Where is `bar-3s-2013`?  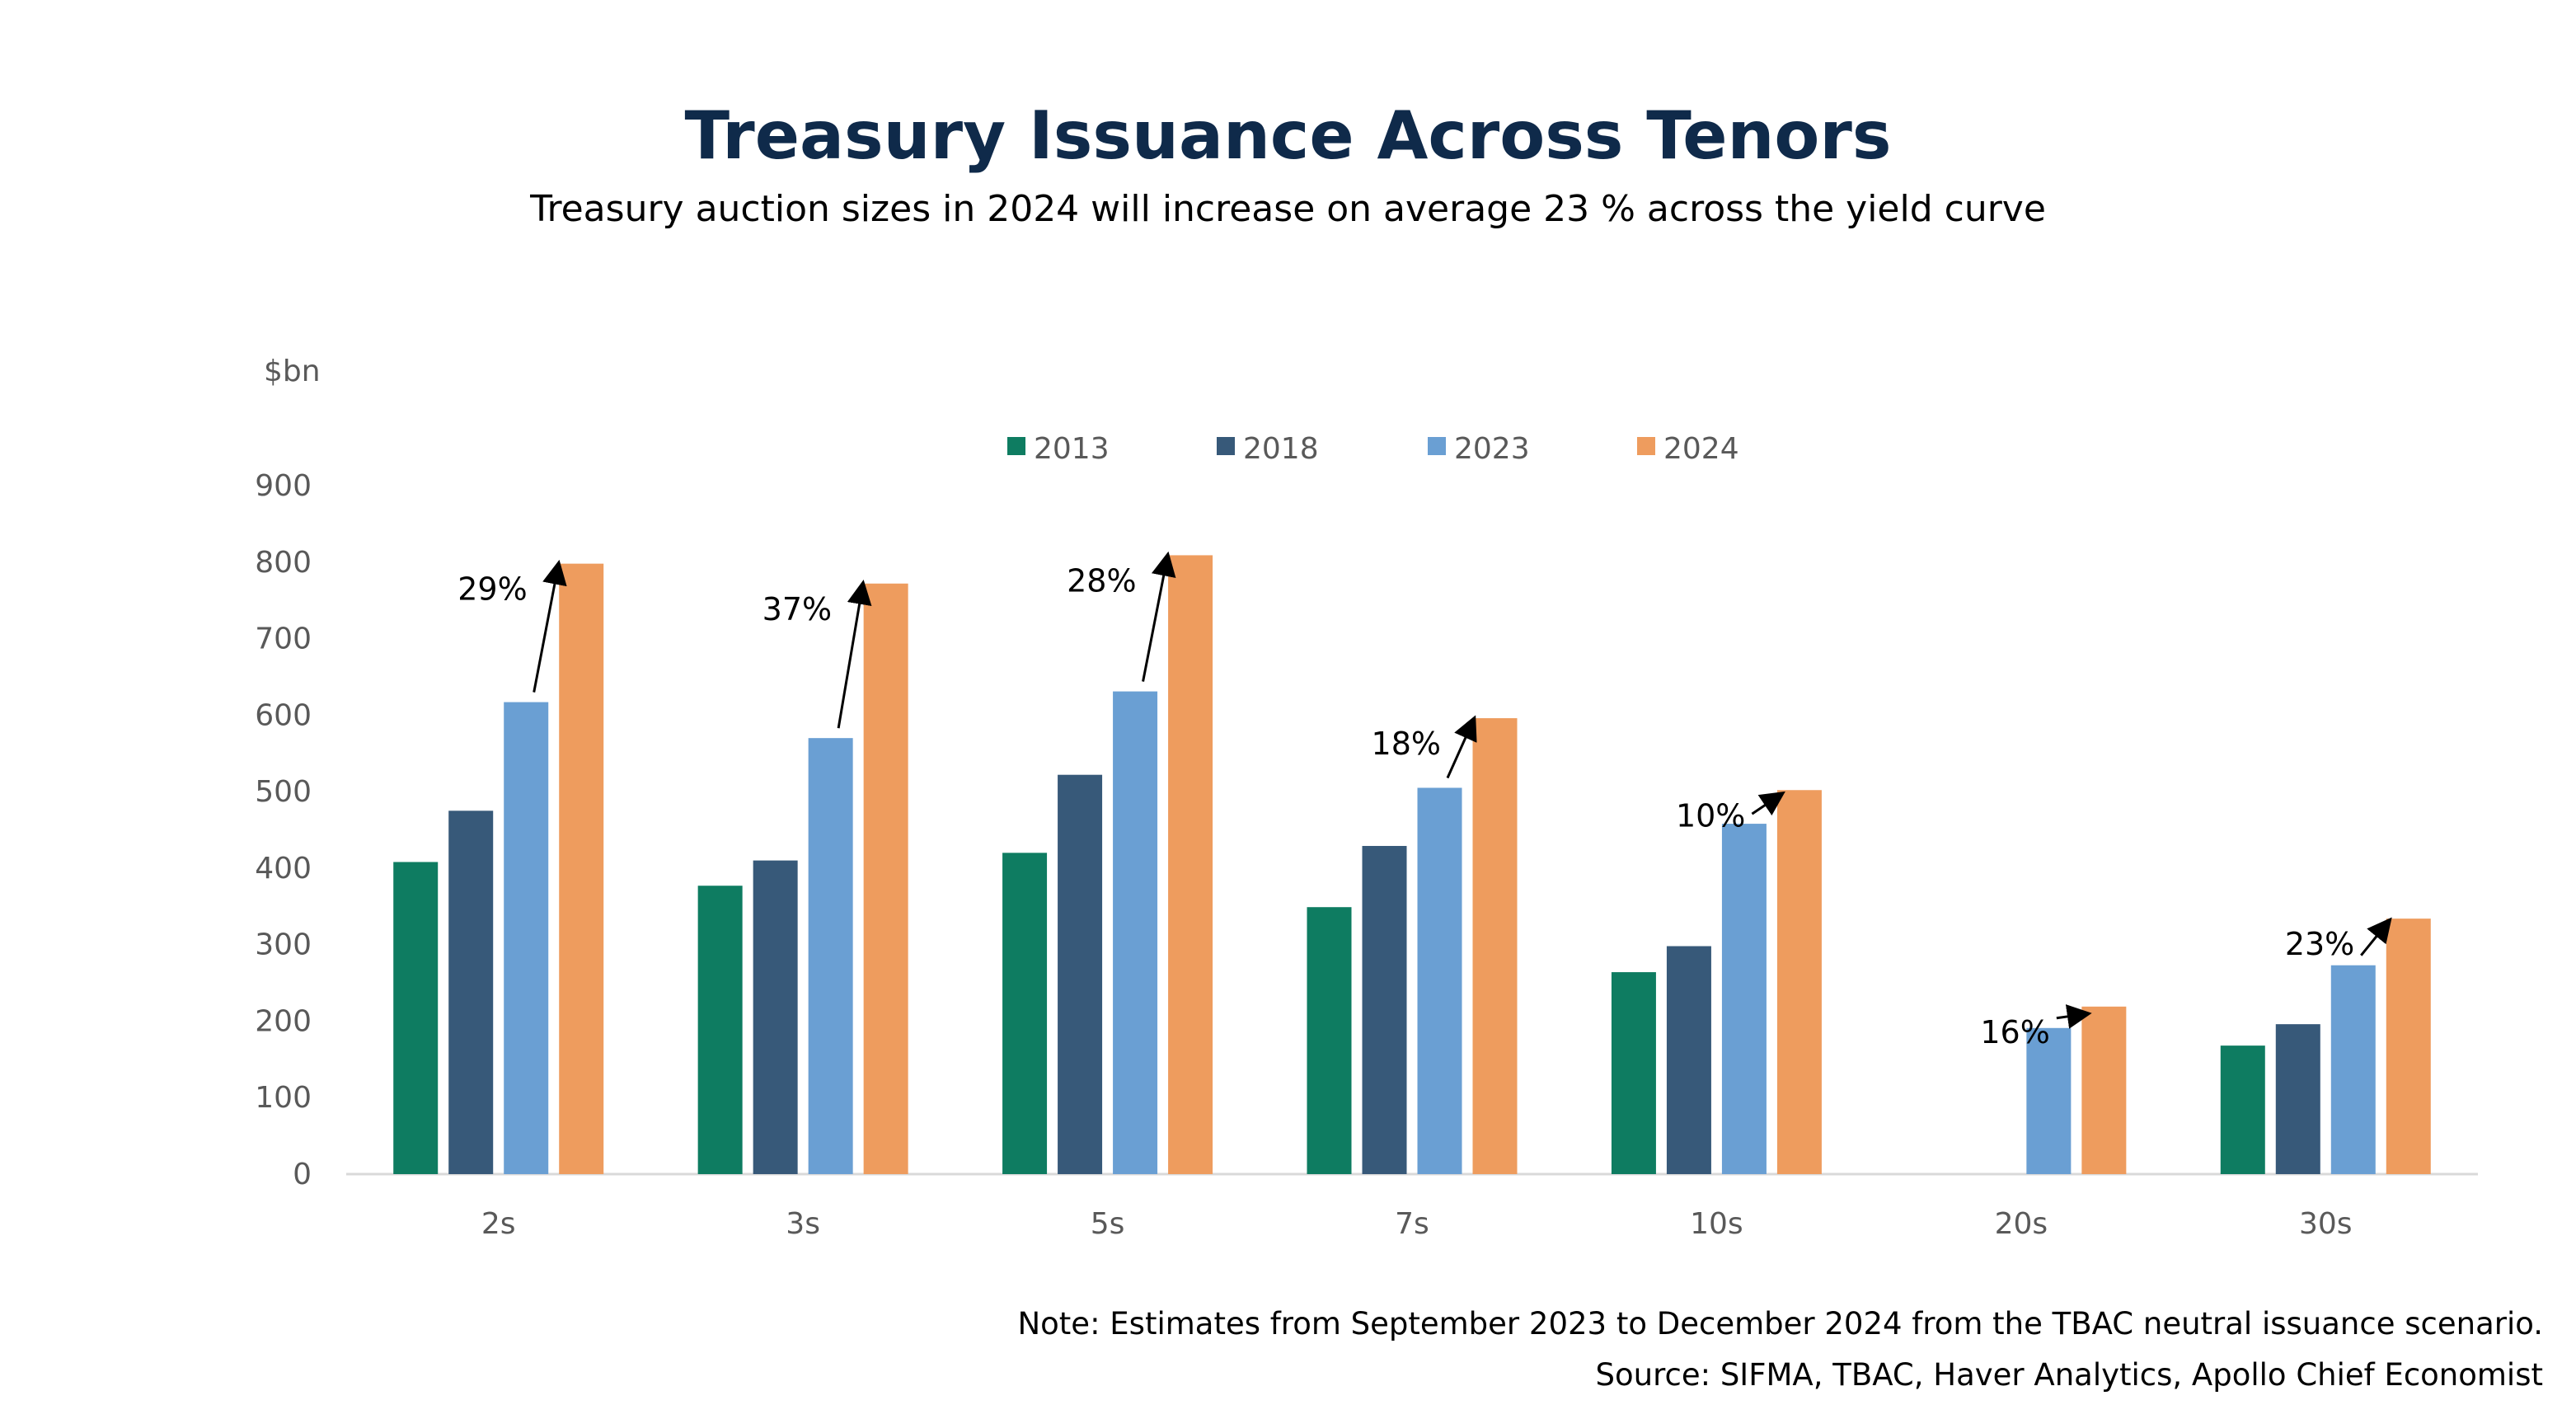 bar-3s-2013 is located at coordinates (720, 1030).